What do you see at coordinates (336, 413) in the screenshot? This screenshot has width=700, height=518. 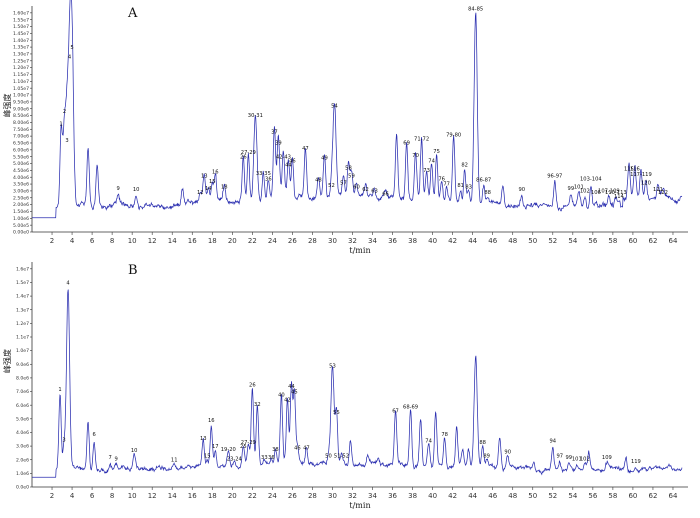 I see `peak-label: 55` at bounding box center [336, 413].